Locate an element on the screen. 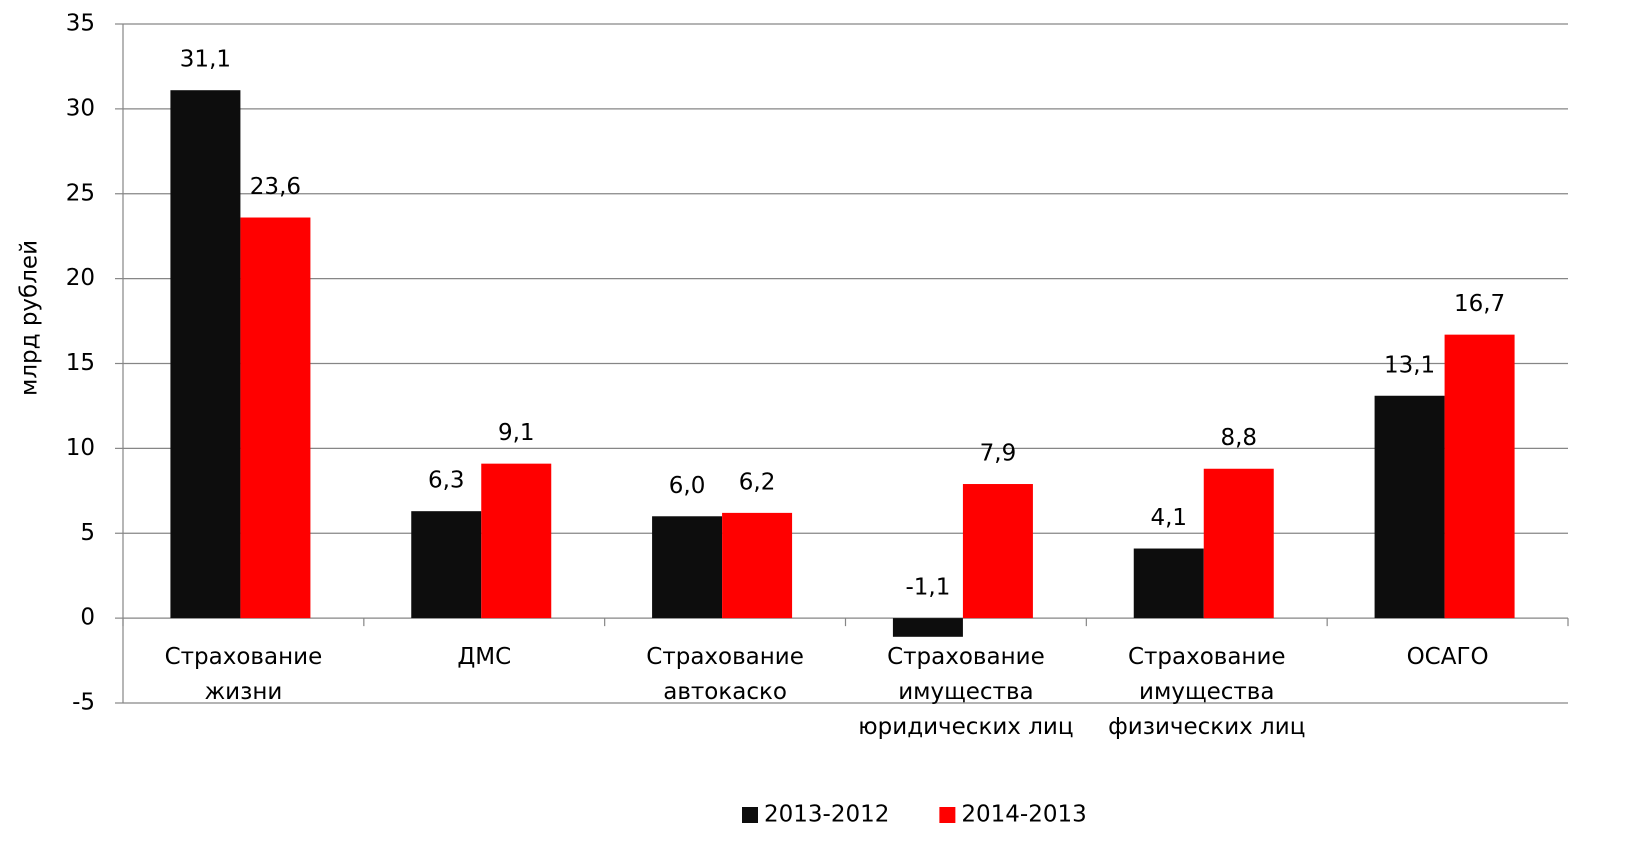 The width and height of the screenshot is (1639, 865). data-label: 8,8 is located at coordinates (1238, 438).